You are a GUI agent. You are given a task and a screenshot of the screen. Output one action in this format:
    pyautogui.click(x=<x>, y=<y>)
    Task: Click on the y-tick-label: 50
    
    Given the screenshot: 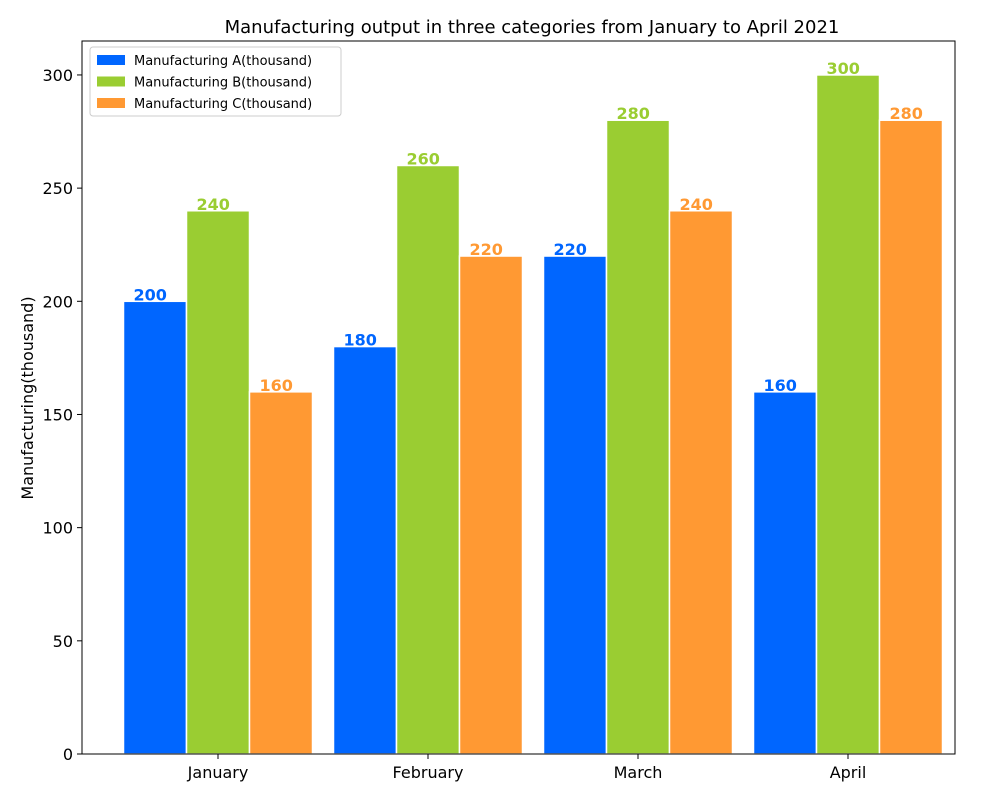 What is the action you would take?
    pyautogui.click(x=63, y=641)
    